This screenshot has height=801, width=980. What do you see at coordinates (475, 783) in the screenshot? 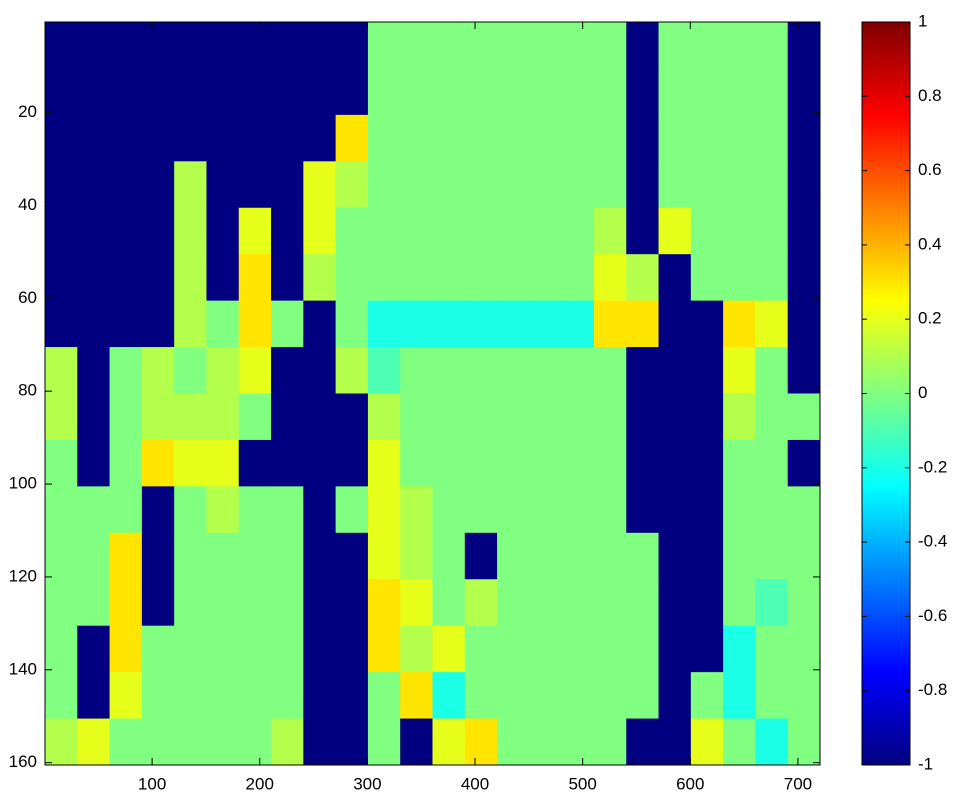
I see `x-tick-label: 400` at bounding box center [475, 783].